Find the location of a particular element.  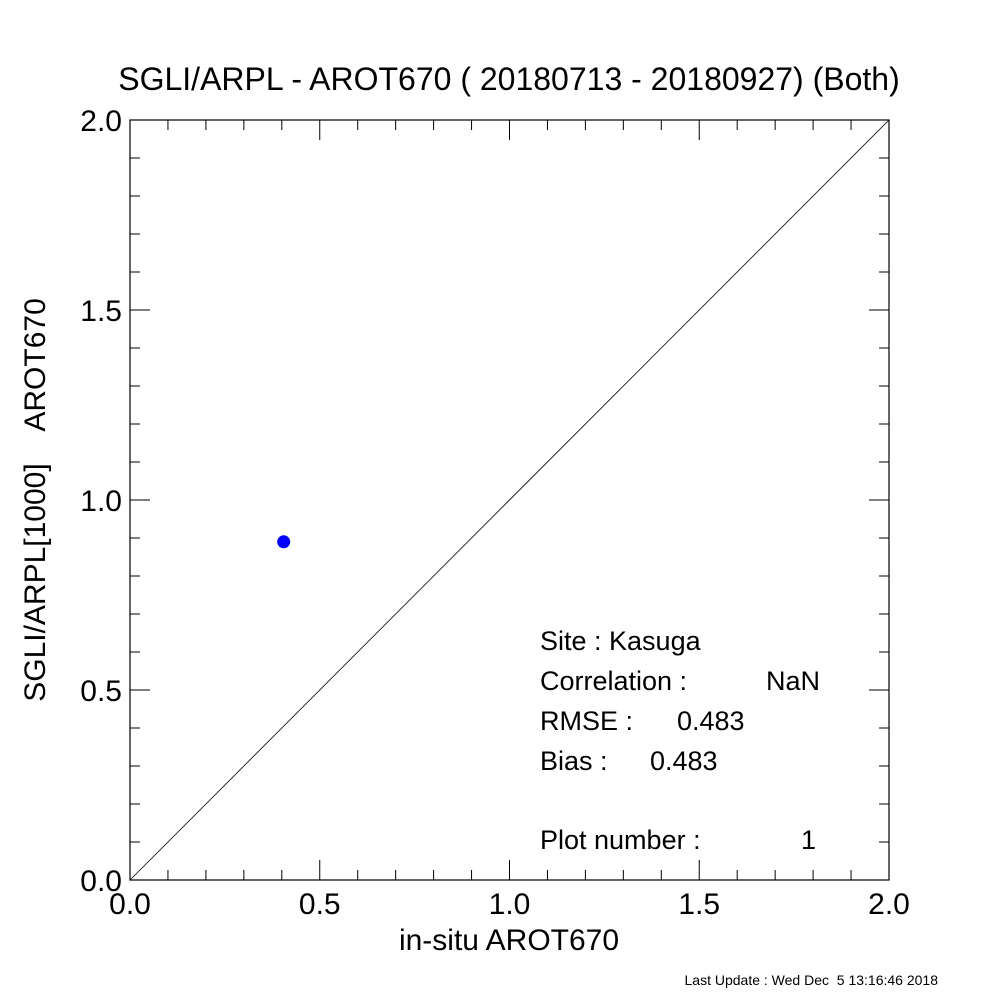

plot-number-value: 1 is located at coordinates (808, 840).